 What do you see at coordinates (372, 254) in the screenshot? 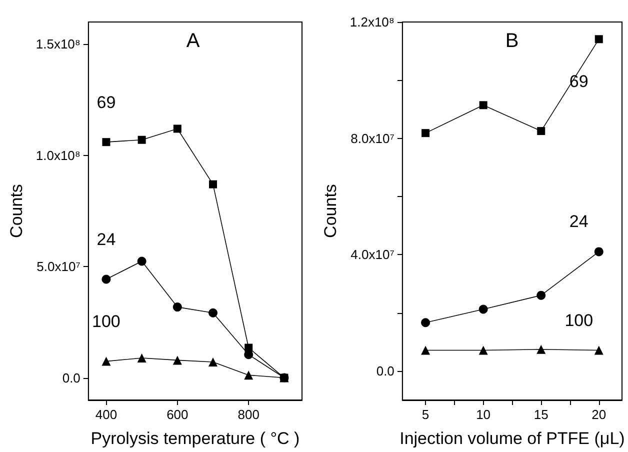
I see `y-tick-label: 4.0x10⁷` at bounding box center [372, 254].